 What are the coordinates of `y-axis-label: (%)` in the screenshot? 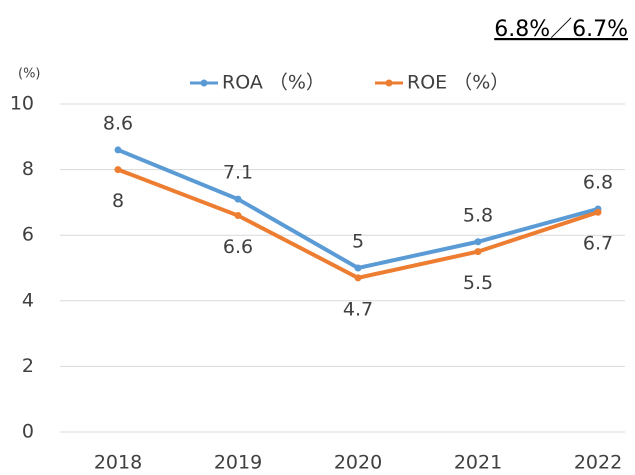 It's located at (29, 74).